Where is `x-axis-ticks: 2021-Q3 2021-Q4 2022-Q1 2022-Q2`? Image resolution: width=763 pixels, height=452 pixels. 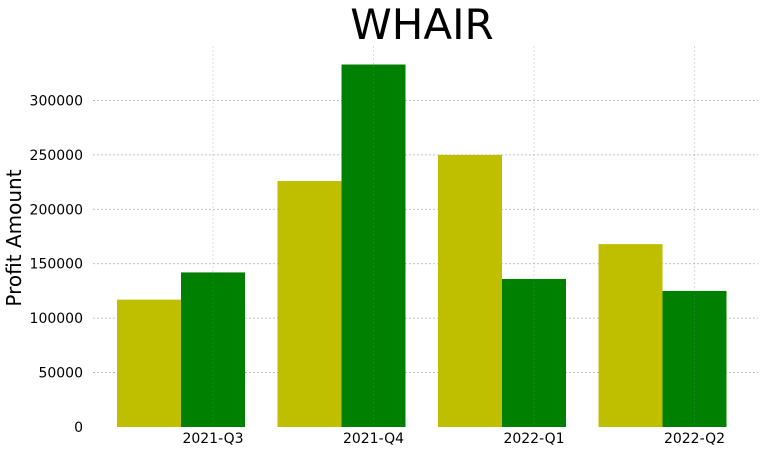
x-axis-ticks: 2021-Q3 2021-Q4 2022-Q1 2022-Q2 is located at coordinates (453, 439).